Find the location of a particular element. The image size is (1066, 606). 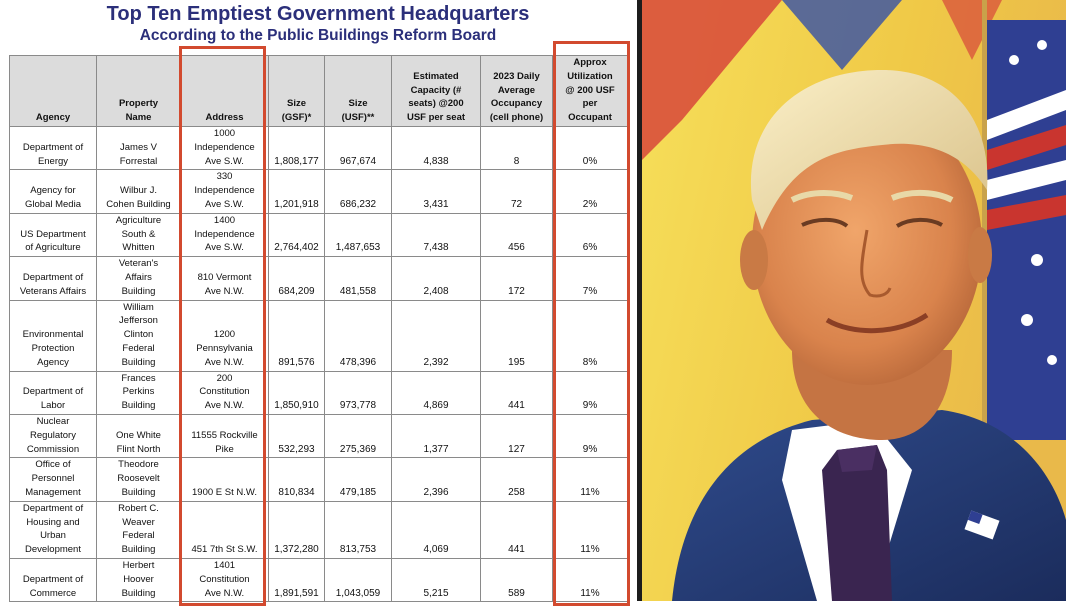

cell-usf: 813,753 is located at coordinates (358, 529).